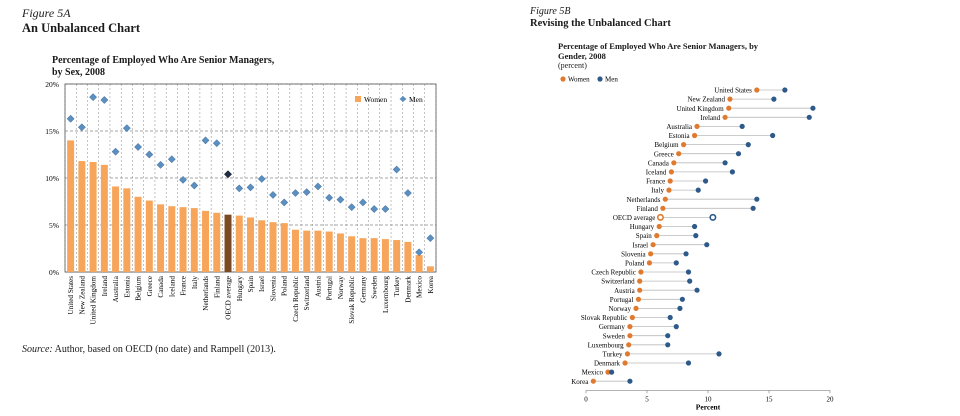 This screenshot has width=960, height=416. Describe the element at coordinates (656, 173) in the screenshot. I see `row-label-iceland: Iceland` at that location.